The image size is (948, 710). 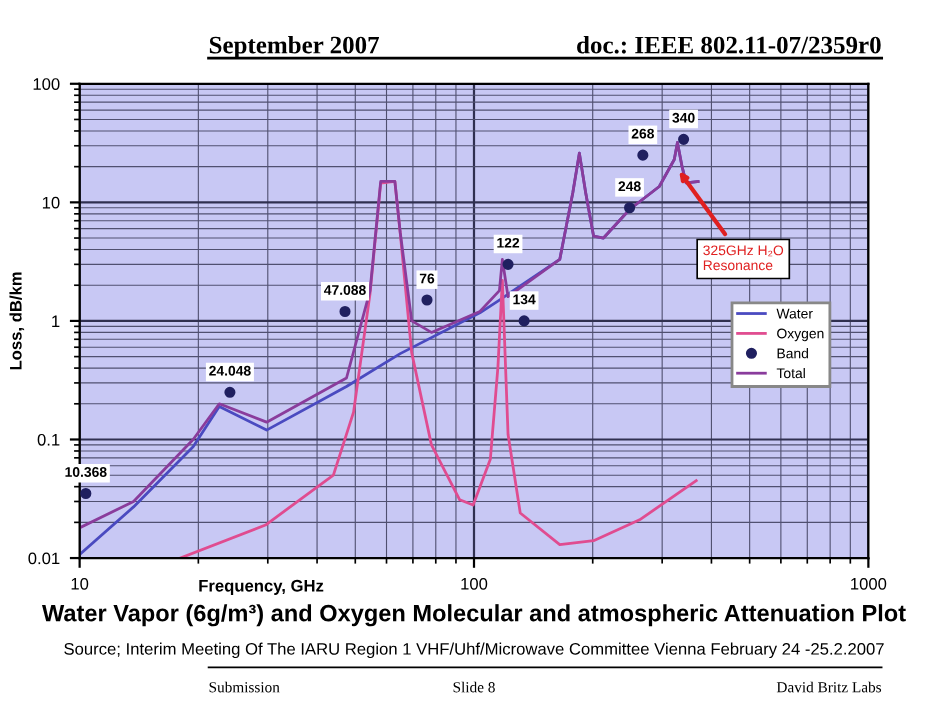 What do you see at coordinates (46, 84) in the screenshot?
I see `y-tick-label: 100` at bounding box center [46, 84].